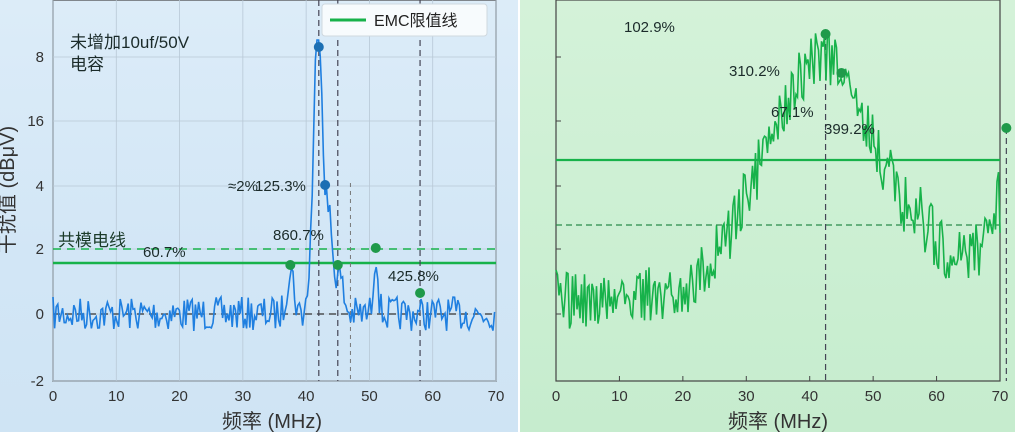  What do you see at coordinates (519, 216) in the screenshot?
I see `panel-divider` at bounding box center [519, 216].